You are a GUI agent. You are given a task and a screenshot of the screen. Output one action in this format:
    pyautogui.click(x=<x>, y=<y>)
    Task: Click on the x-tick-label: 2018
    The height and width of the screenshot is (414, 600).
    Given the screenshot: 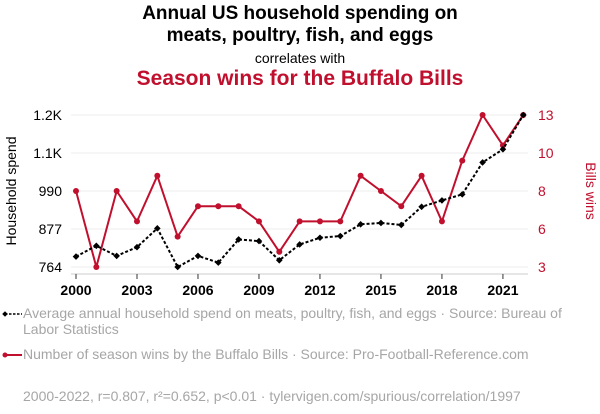 What is the action you would take?
    pyautogui.click(x=441, y=290)
    